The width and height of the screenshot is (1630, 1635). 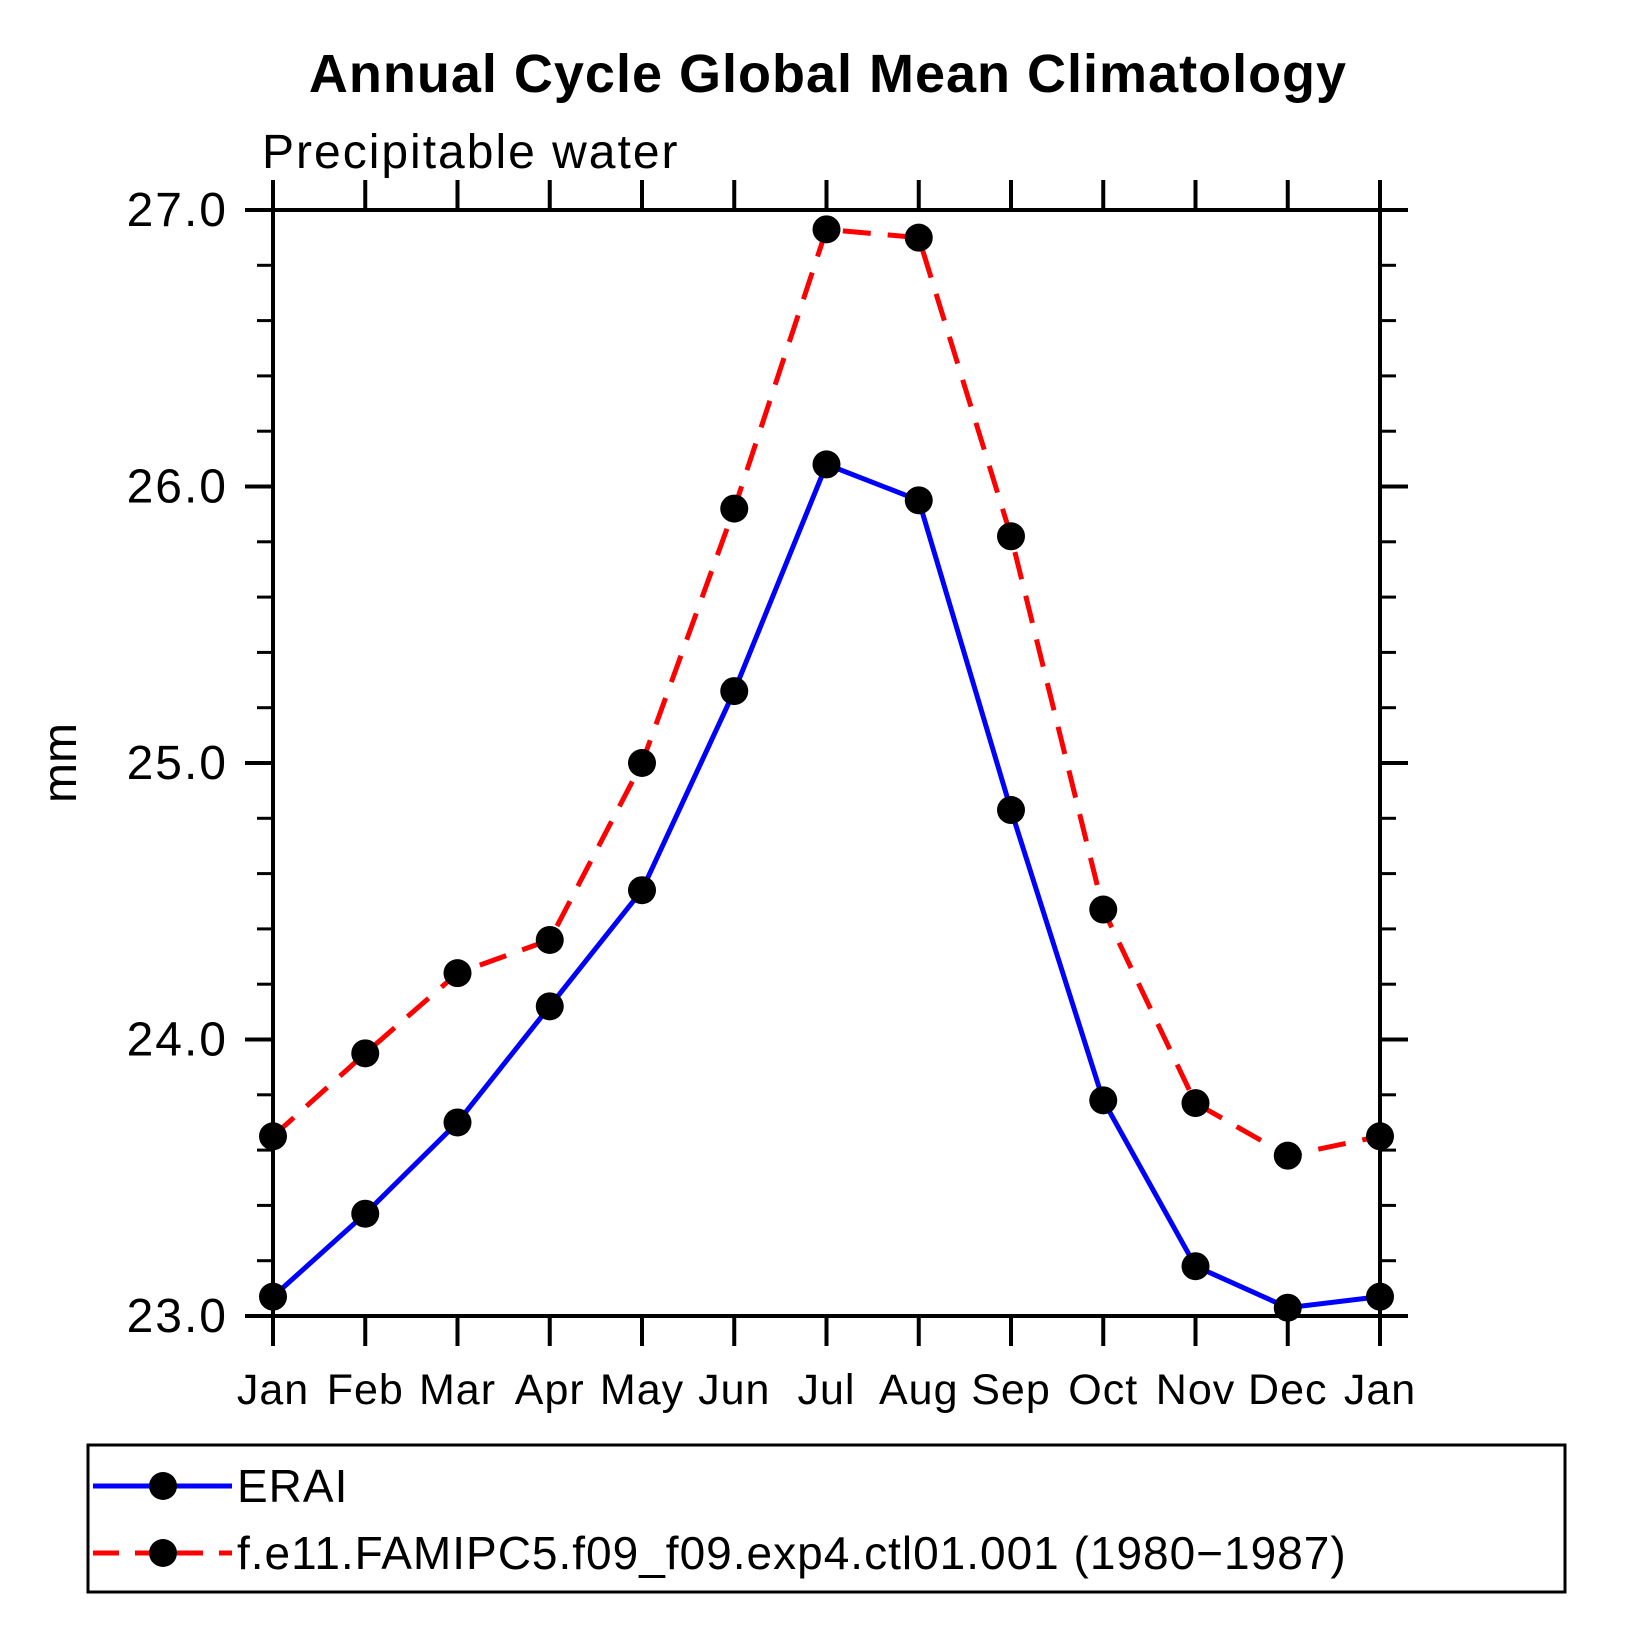 What do you see at coordinates (1103, 1390) in the screenshot?
I see `x-tick-label: Oct` at bounding box center [1103, 1390].